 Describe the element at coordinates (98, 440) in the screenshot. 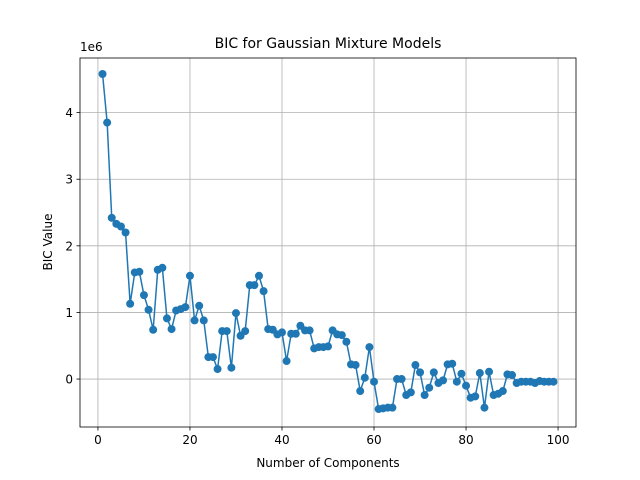

I see `x-tick-label: 0` at that location.